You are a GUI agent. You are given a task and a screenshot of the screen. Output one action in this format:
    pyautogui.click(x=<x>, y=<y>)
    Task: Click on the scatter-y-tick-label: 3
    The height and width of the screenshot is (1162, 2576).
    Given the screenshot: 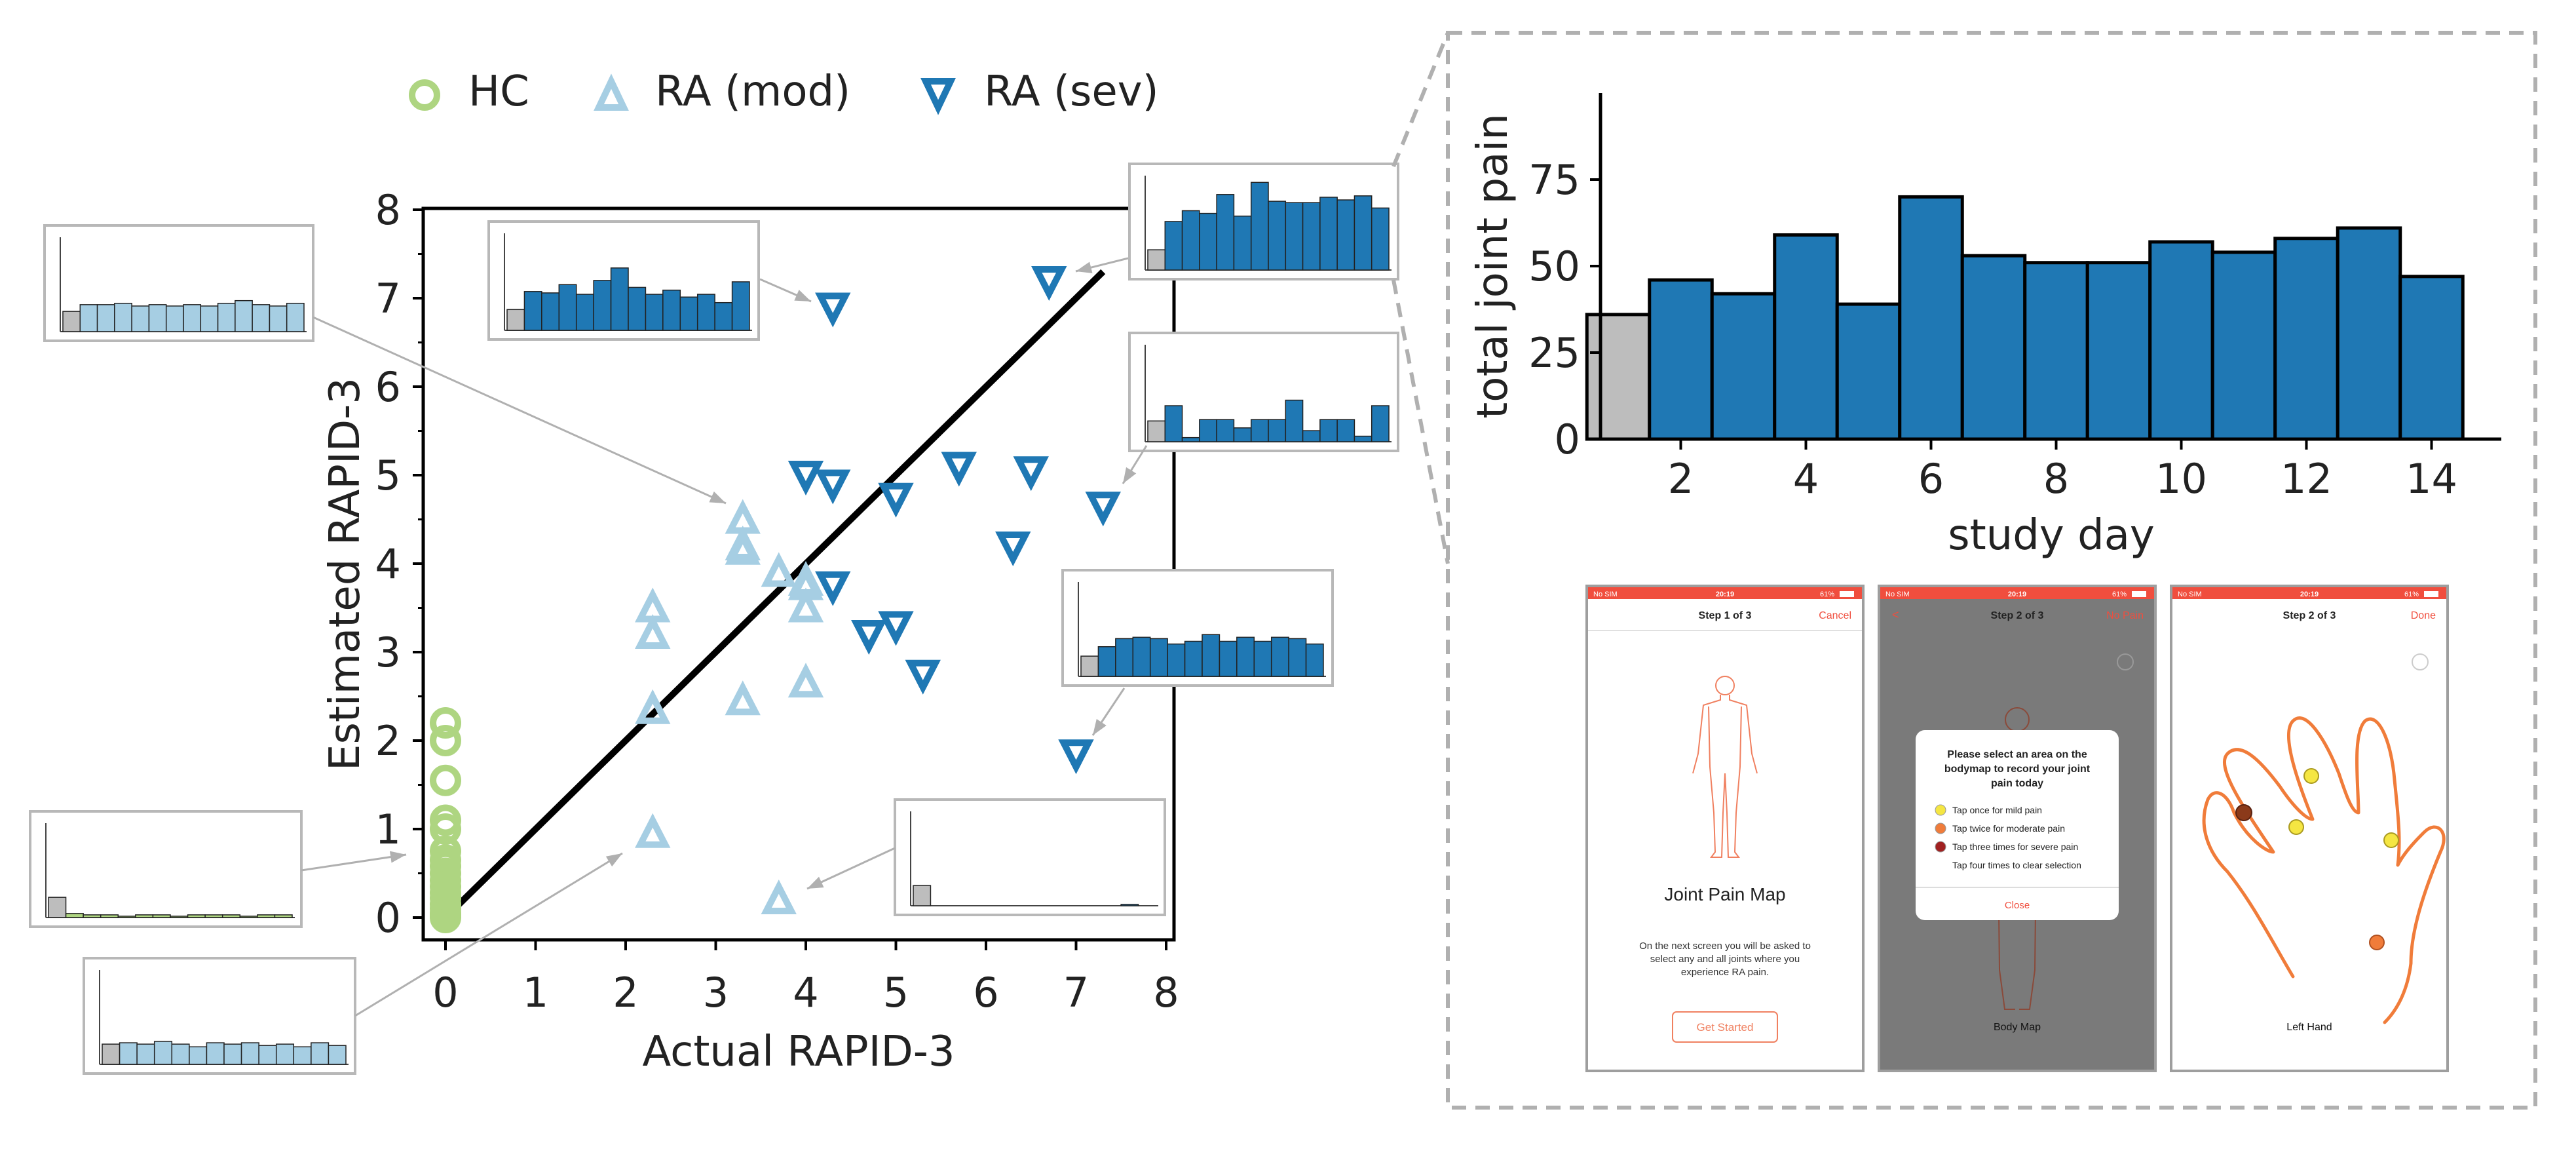 What is the action you would take?
    pyautogui.click(x=388, y=652)
    